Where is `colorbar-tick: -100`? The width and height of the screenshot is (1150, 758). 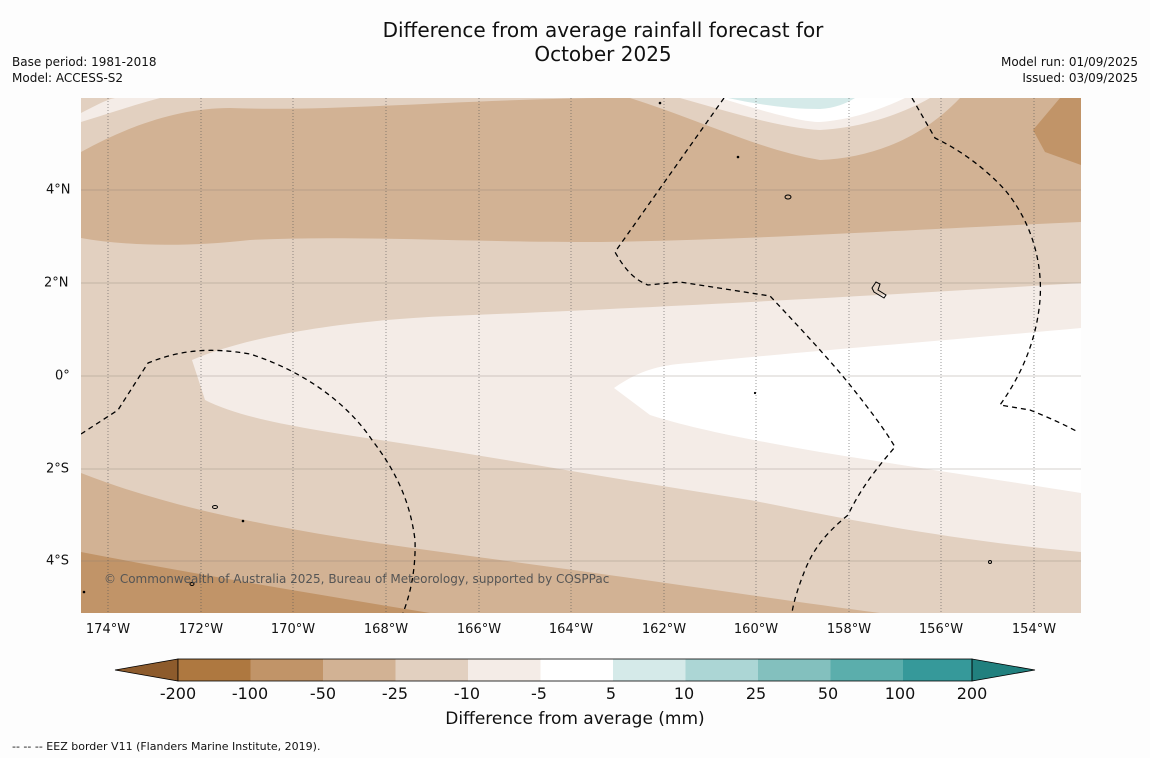 colorbar-tick: -100 is located at coordinates (250, 693).